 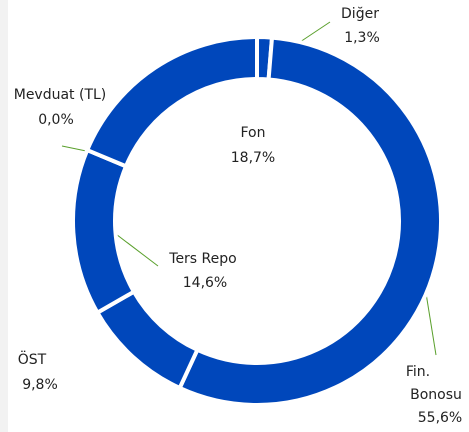 I want to click on slice-label-part: Bonosu, so click(x=436, y=395).